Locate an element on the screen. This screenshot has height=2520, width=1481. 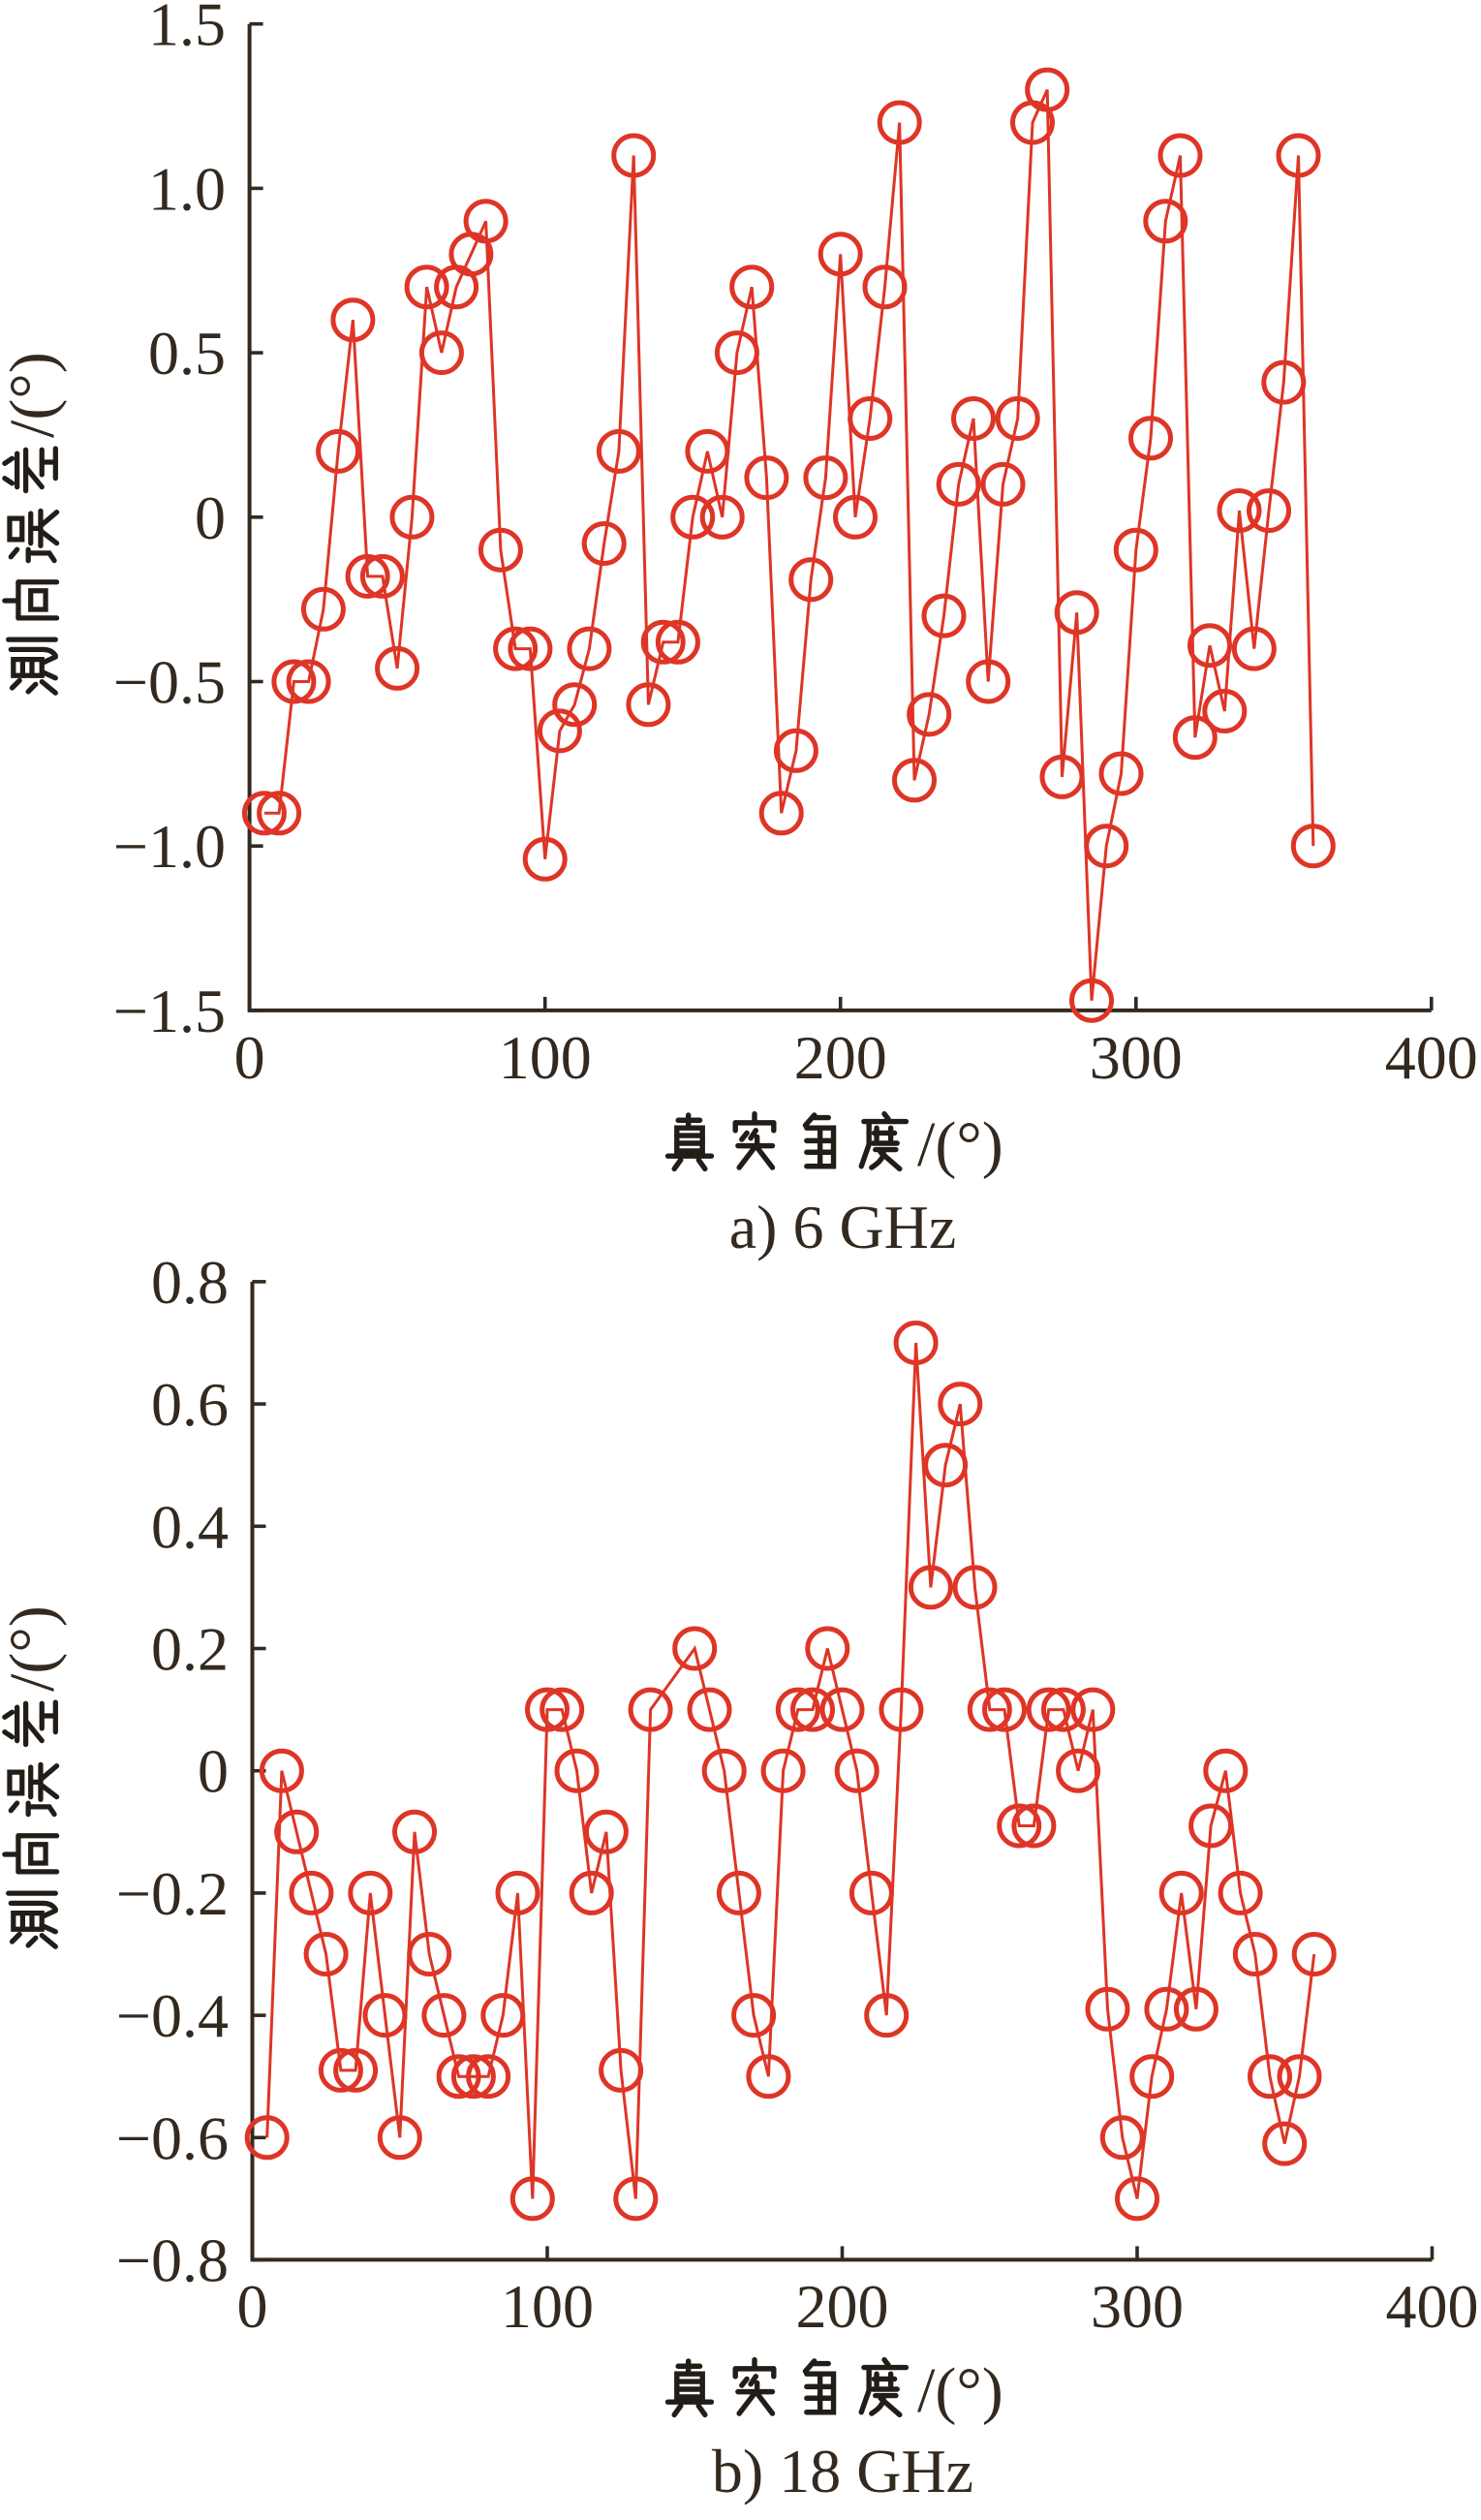
svg-text: 0.4 is located at coordinates (190, 1527).